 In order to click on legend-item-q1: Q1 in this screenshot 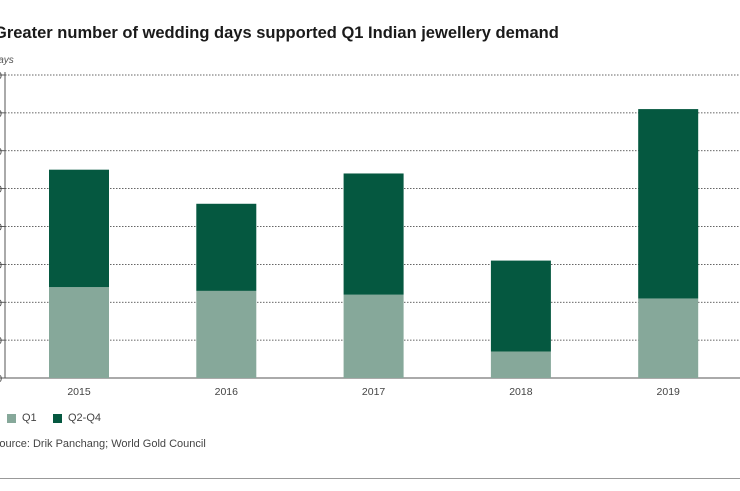, I will do `click(22, 418)`.